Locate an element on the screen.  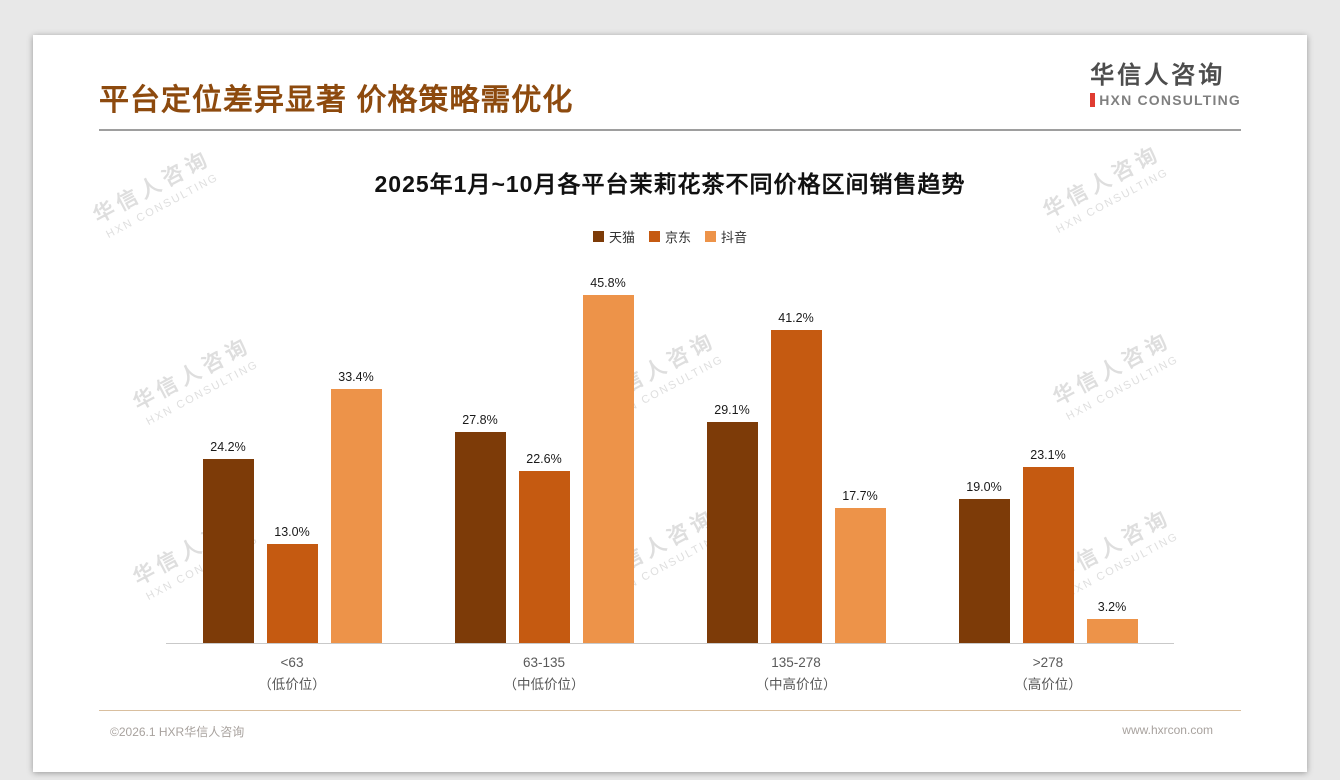
chart-title: 2025年1月~10月各平台茉莉花茶不同价格区间销售趋势 is located at coordinates (670, 184).